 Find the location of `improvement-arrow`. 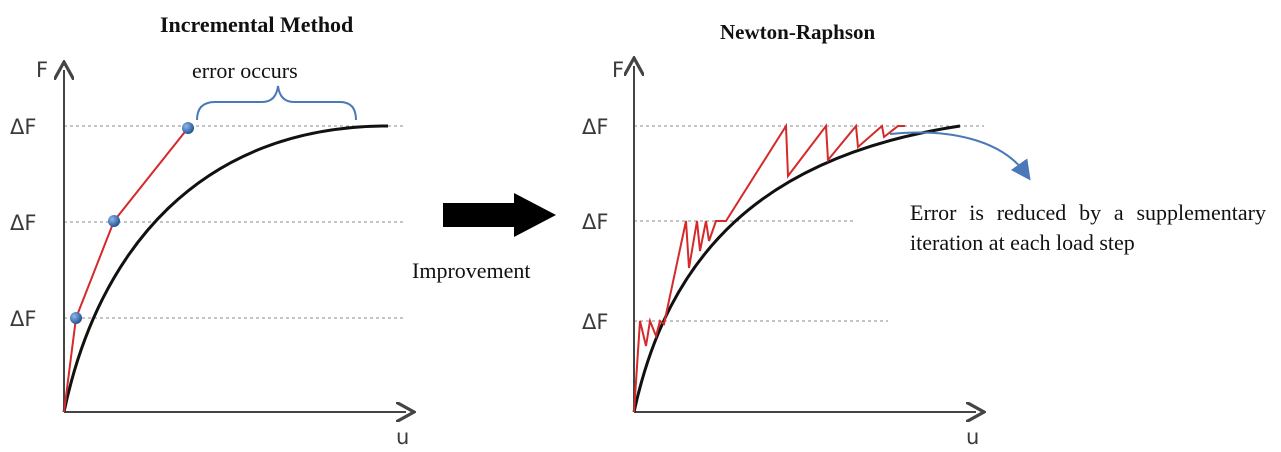

improvement-arrow is located at coordinates (499, 215).